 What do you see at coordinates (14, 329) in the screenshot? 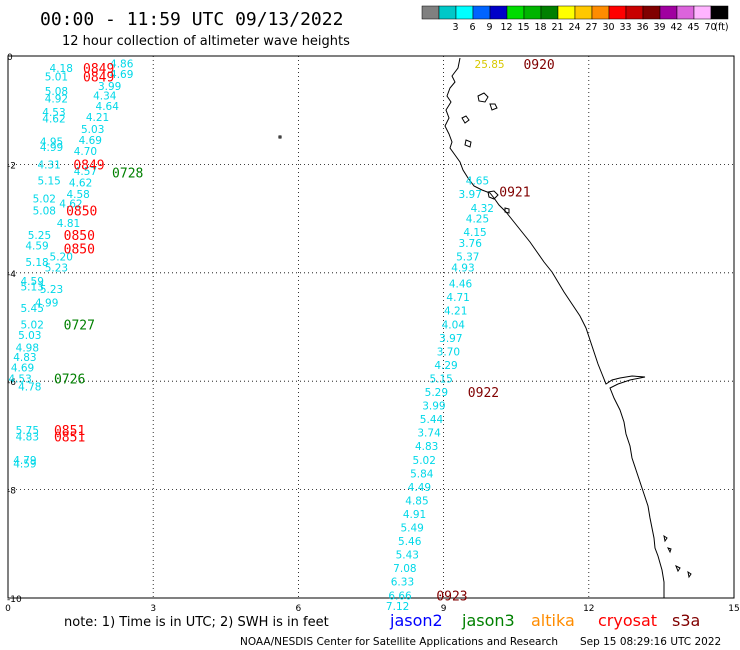
I see `y-tick-labels: 0 -2 -4 -6 -8 -10` at bounding box center [14, 329].